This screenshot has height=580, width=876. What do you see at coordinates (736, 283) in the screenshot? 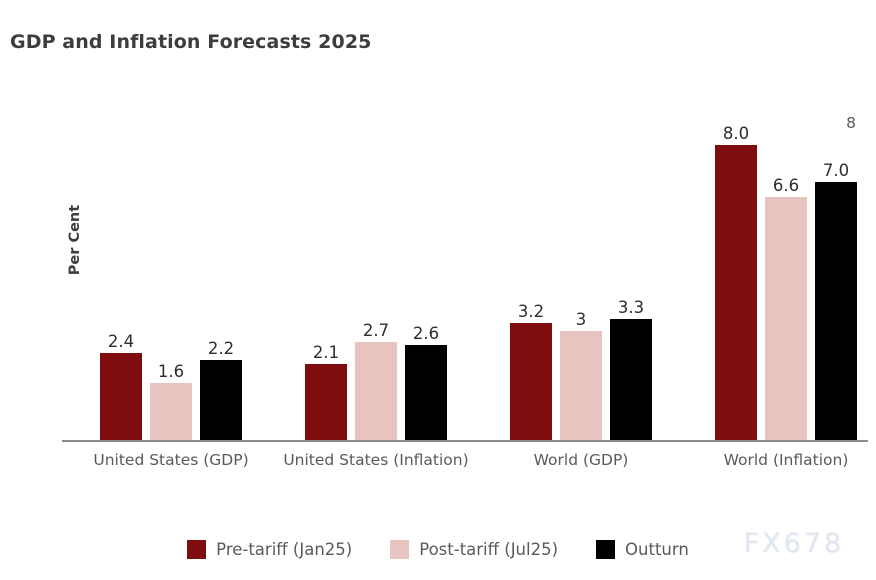
I see `bar: 8.0` at bounding box center [736, 283].